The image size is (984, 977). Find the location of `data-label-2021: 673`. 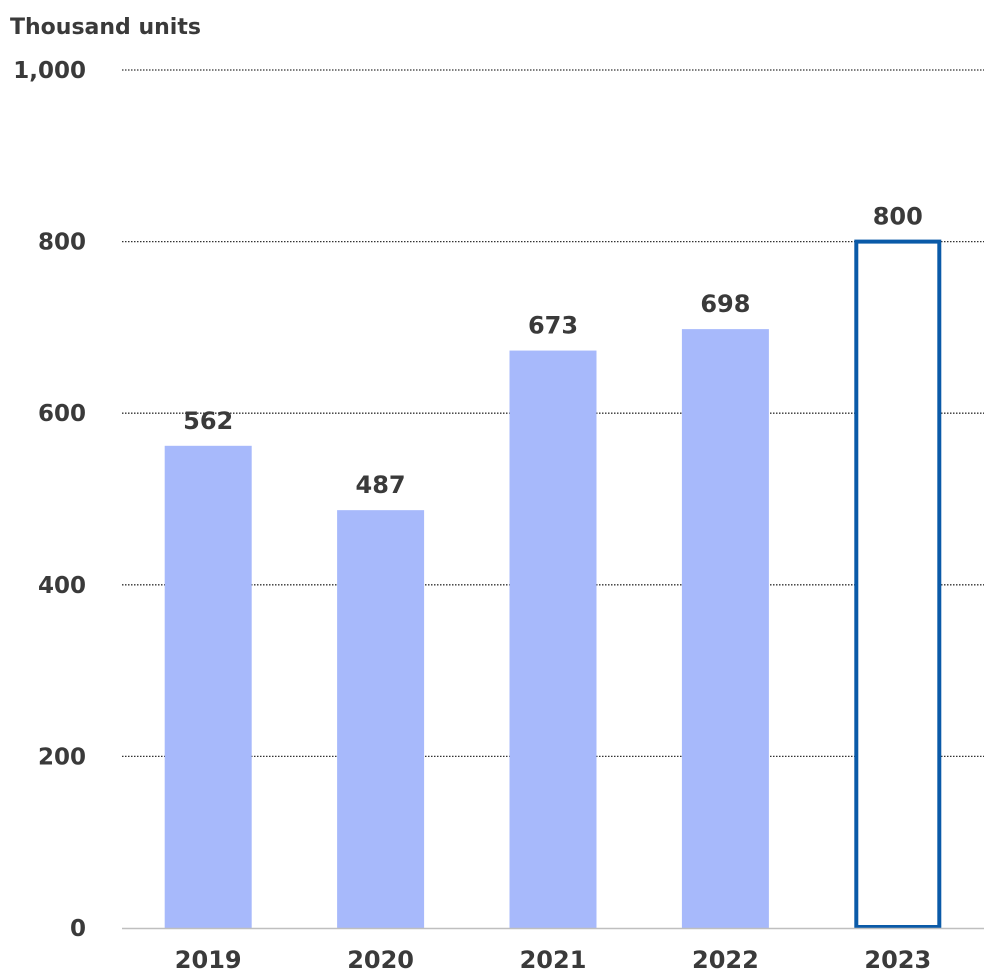

data-label-2021: 673 is located at coordinates (553, 326).